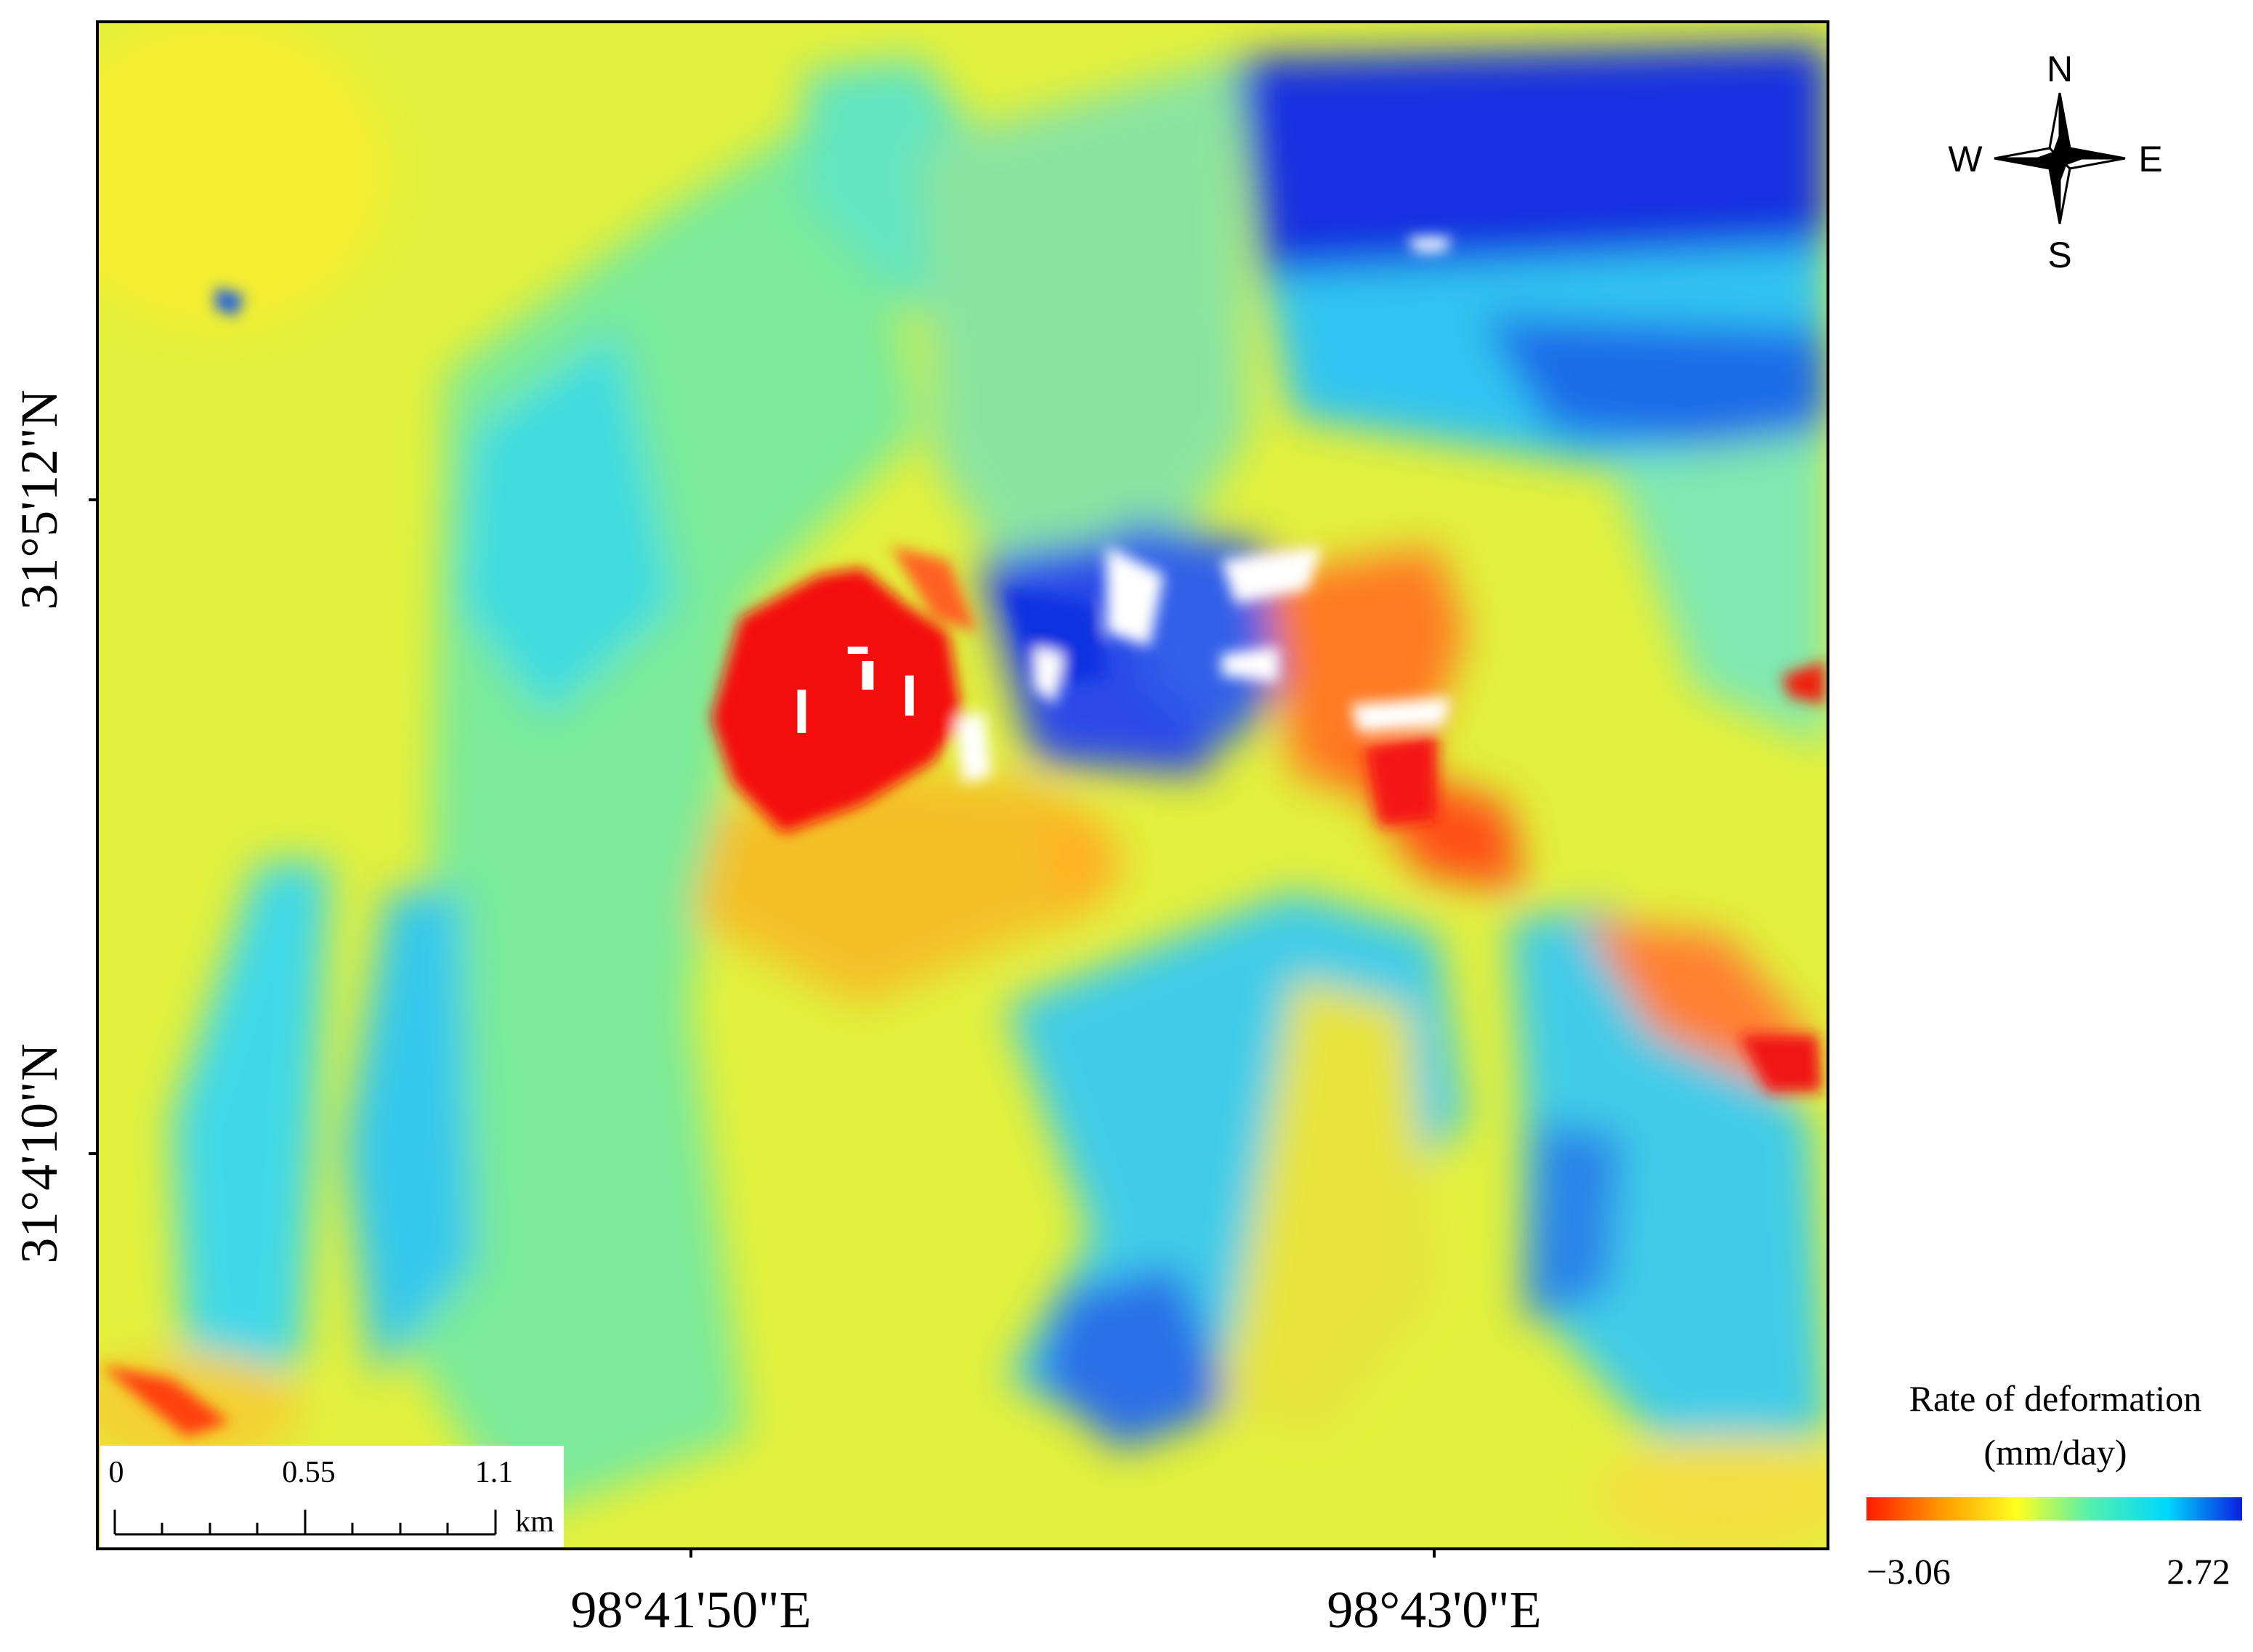 This screenshot has height=1652, width=2253. Describe the element at coordinates (117, 1473) in the screenshot. I see `scale-label: 0` at that location.